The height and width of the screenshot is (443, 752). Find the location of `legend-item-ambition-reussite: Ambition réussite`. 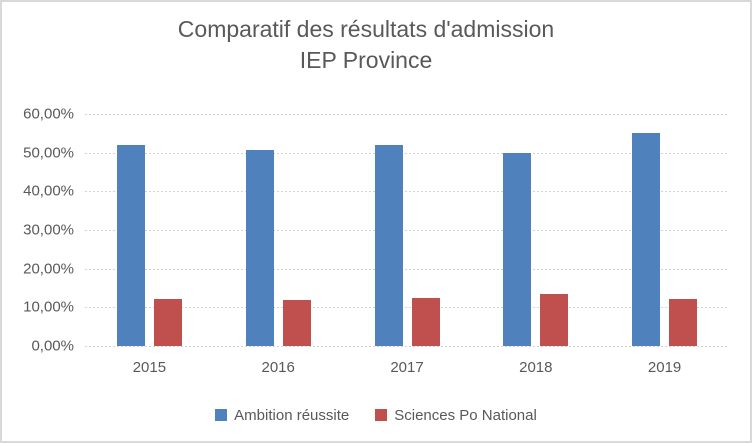

legend-item-ambition-reussite: Ambition réussite is located at coordinates (282, 415).